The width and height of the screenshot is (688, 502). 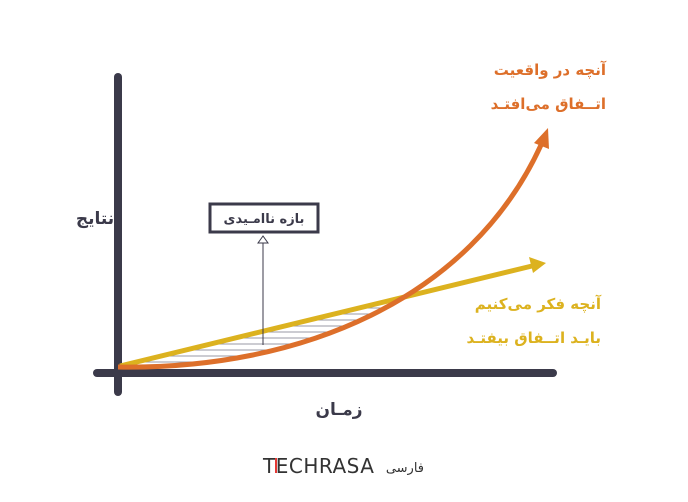 I want to click on reality-label-line-2: اتــفاق می‌افتـد, so click(x=548, y=104).